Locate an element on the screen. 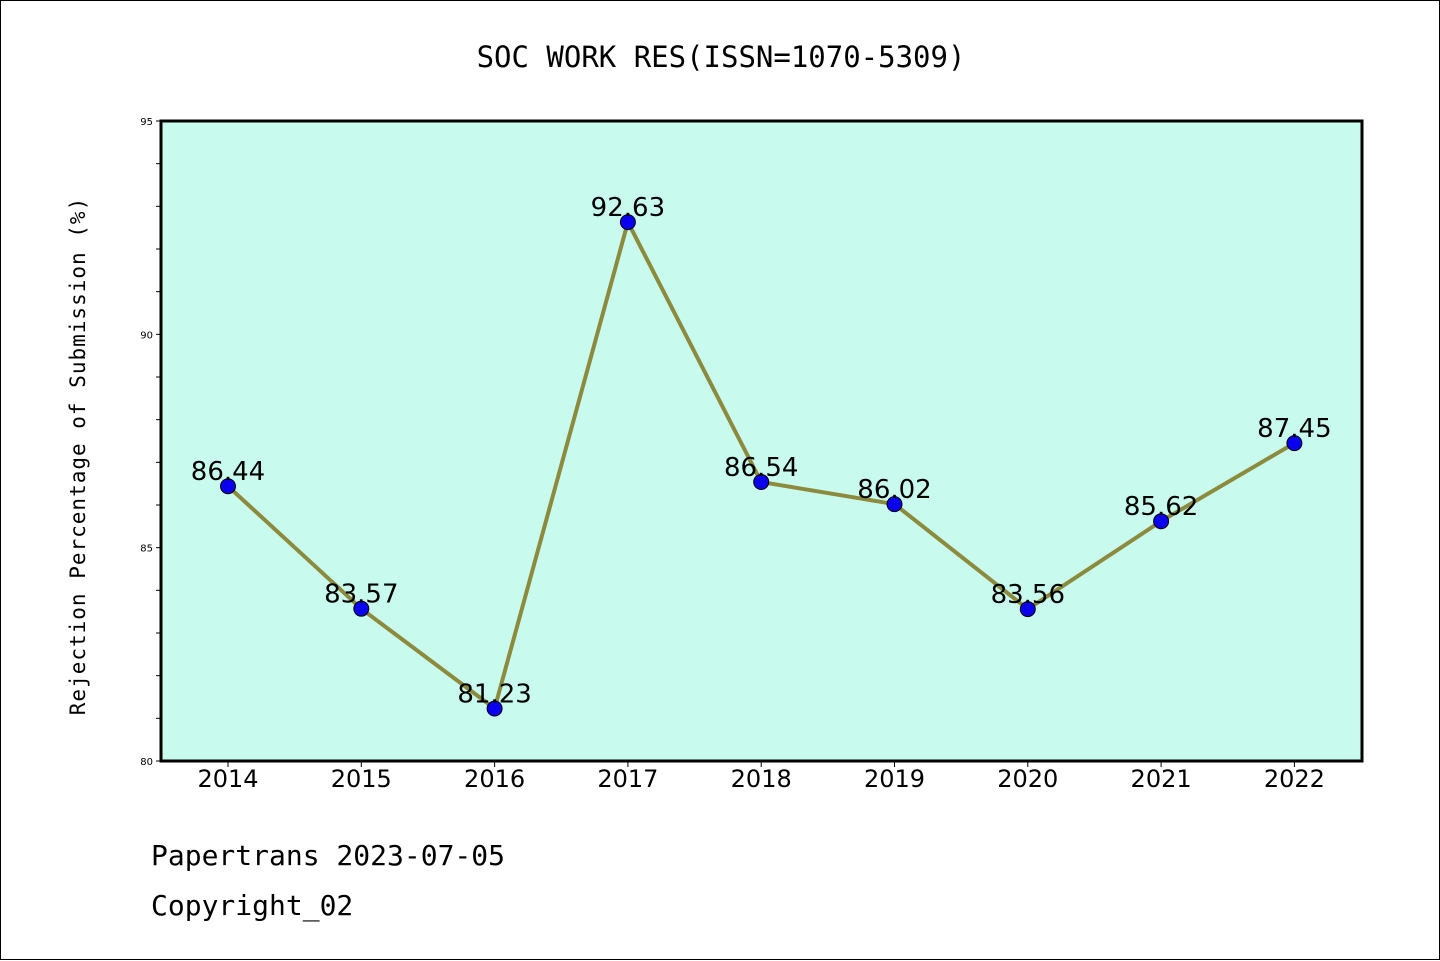 The width and height of the screenshot is (1440, 961). footer-date-text: Papertrans 2023-07-05 is located at coordinates (328, 855).